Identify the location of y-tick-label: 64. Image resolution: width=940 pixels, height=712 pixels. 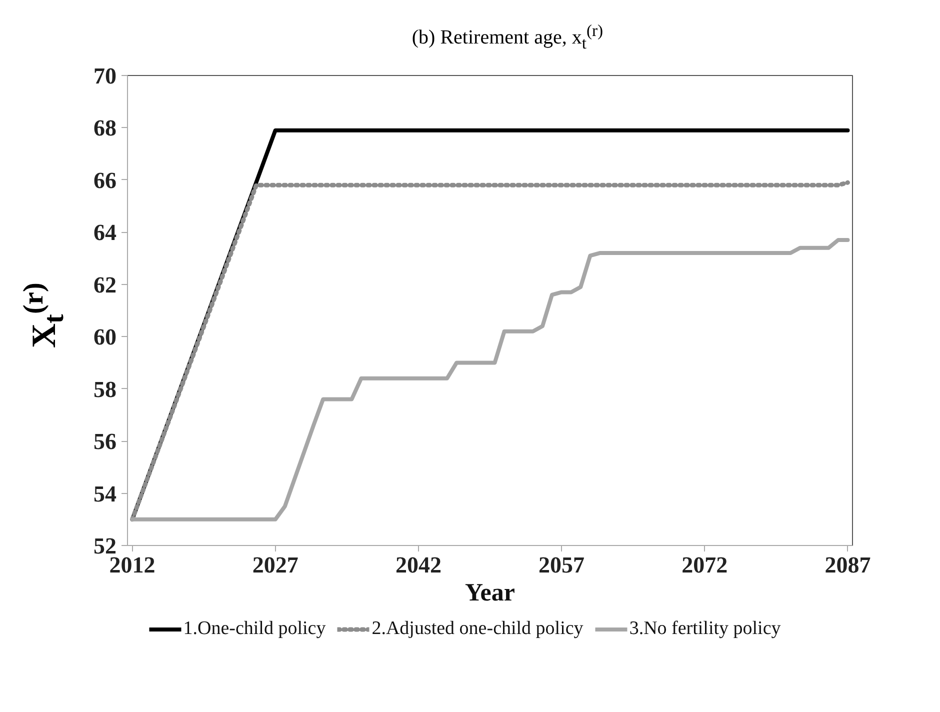
(105, 233).